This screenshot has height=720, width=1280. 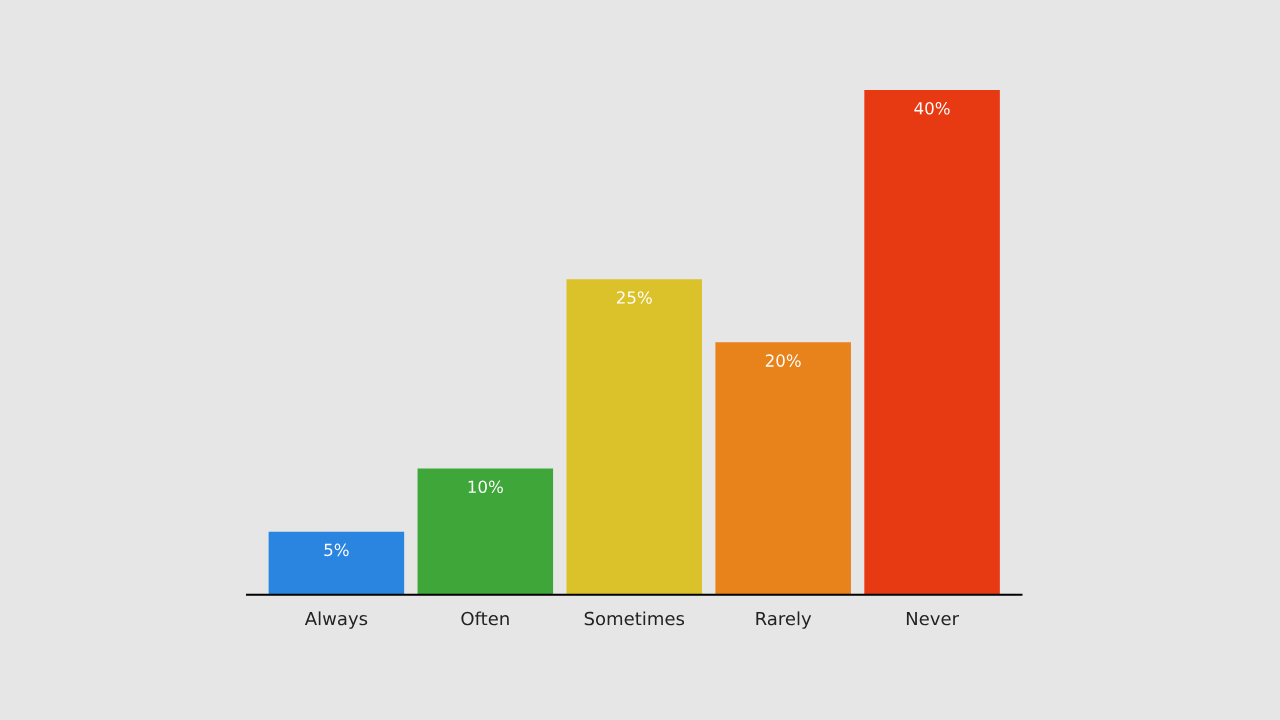 I want to click on data-label: 10%, so click(x=485, y=487).